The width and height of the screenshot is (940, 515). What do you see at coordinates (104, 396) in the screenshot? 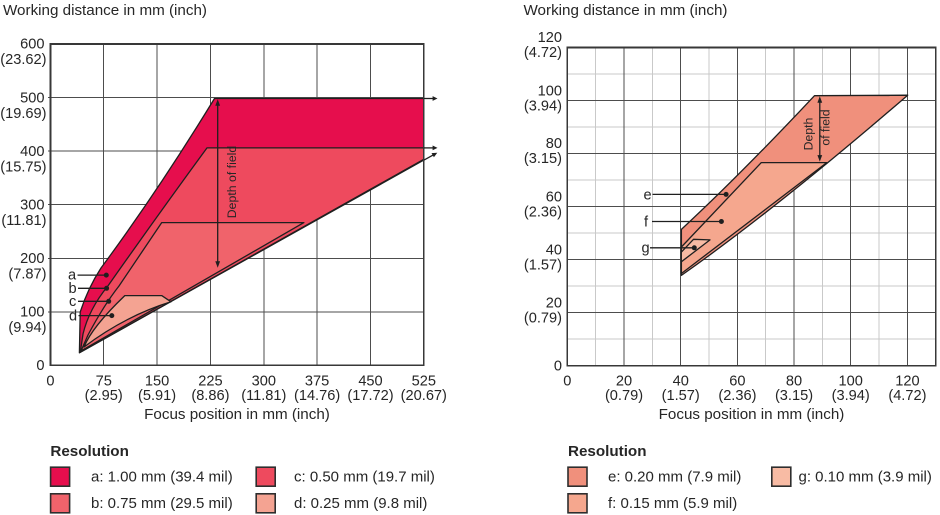
I see `svg-text: (2.95)` at bounding box center [104, 396].